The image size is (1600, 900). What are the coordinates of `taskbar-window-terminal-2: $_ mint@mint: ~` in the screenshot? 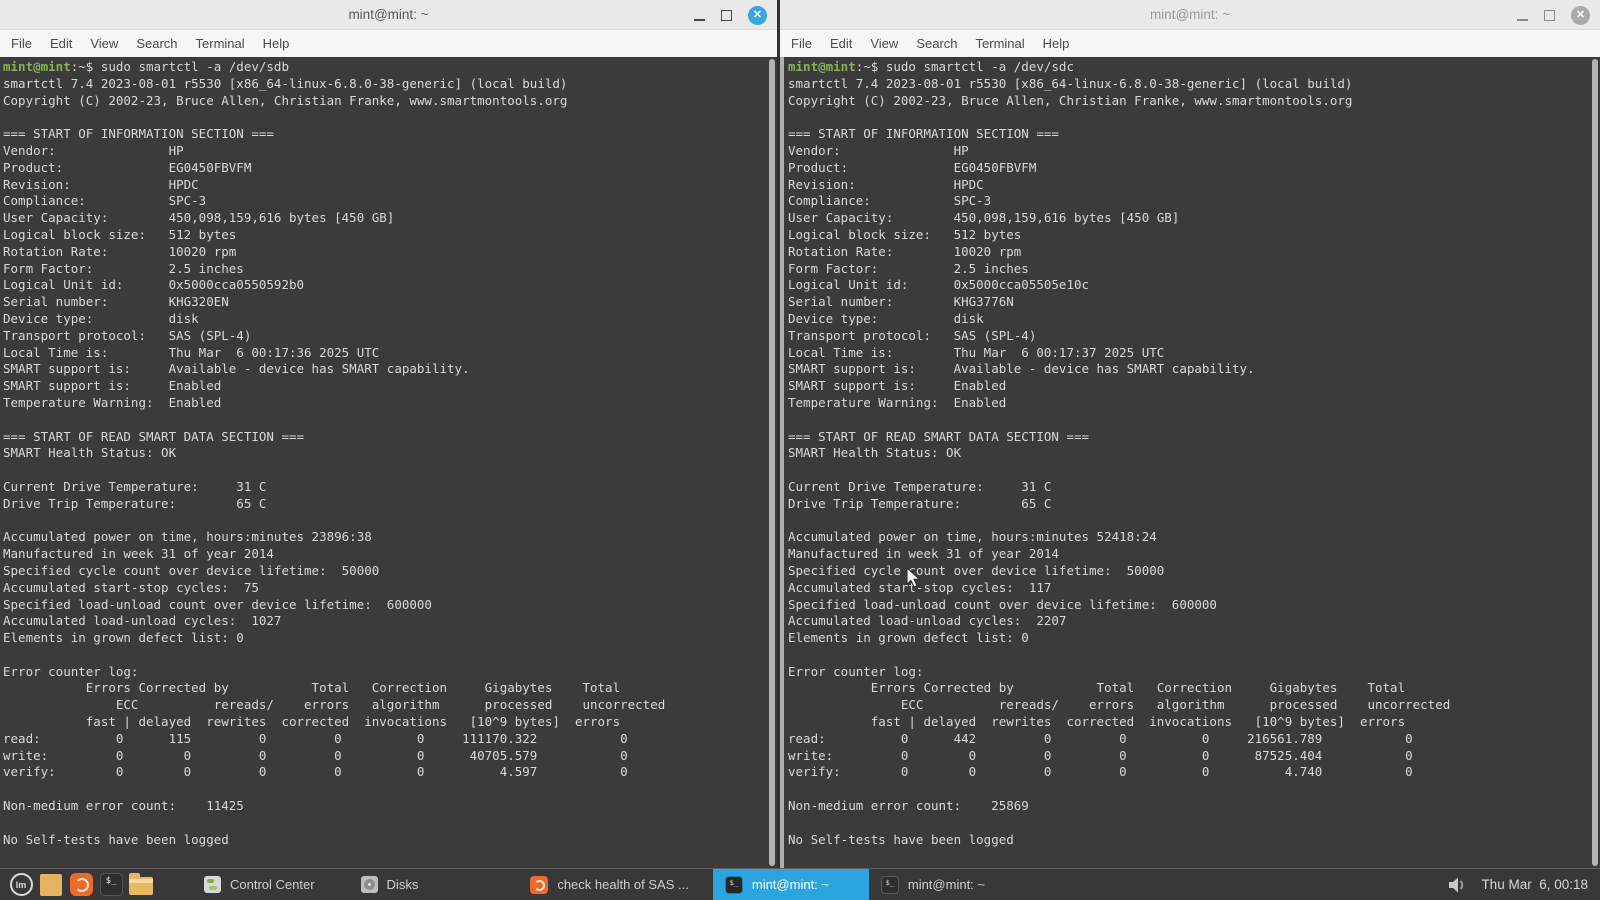 It's located at (947, 884).